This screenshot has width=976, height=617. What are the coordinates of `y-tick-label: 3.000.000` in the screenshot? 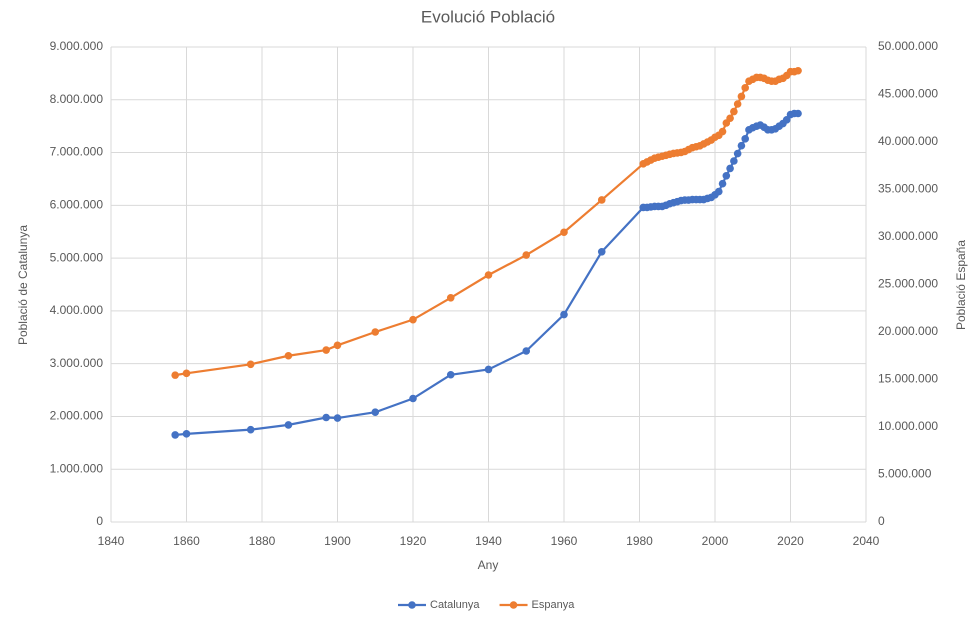 It's located at (77, 363).